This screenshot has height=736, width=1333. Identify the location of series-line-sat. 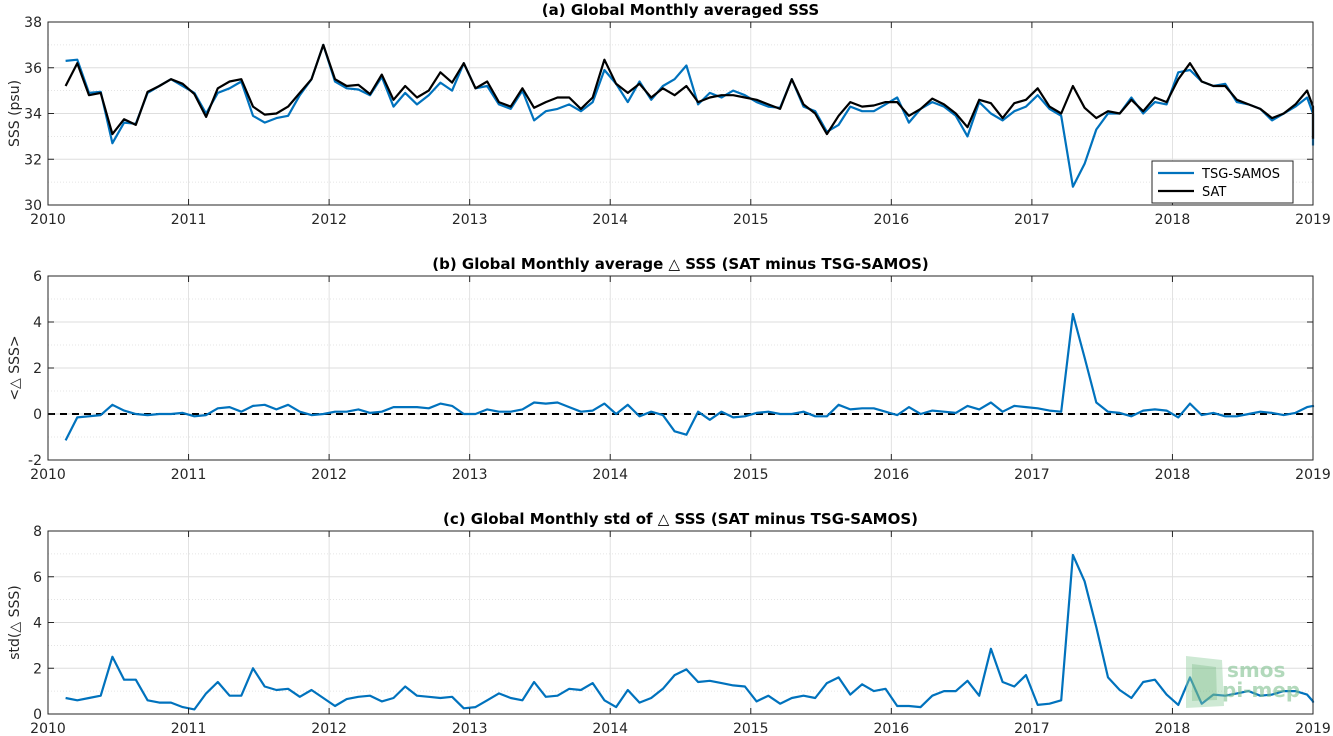
(689, 91).